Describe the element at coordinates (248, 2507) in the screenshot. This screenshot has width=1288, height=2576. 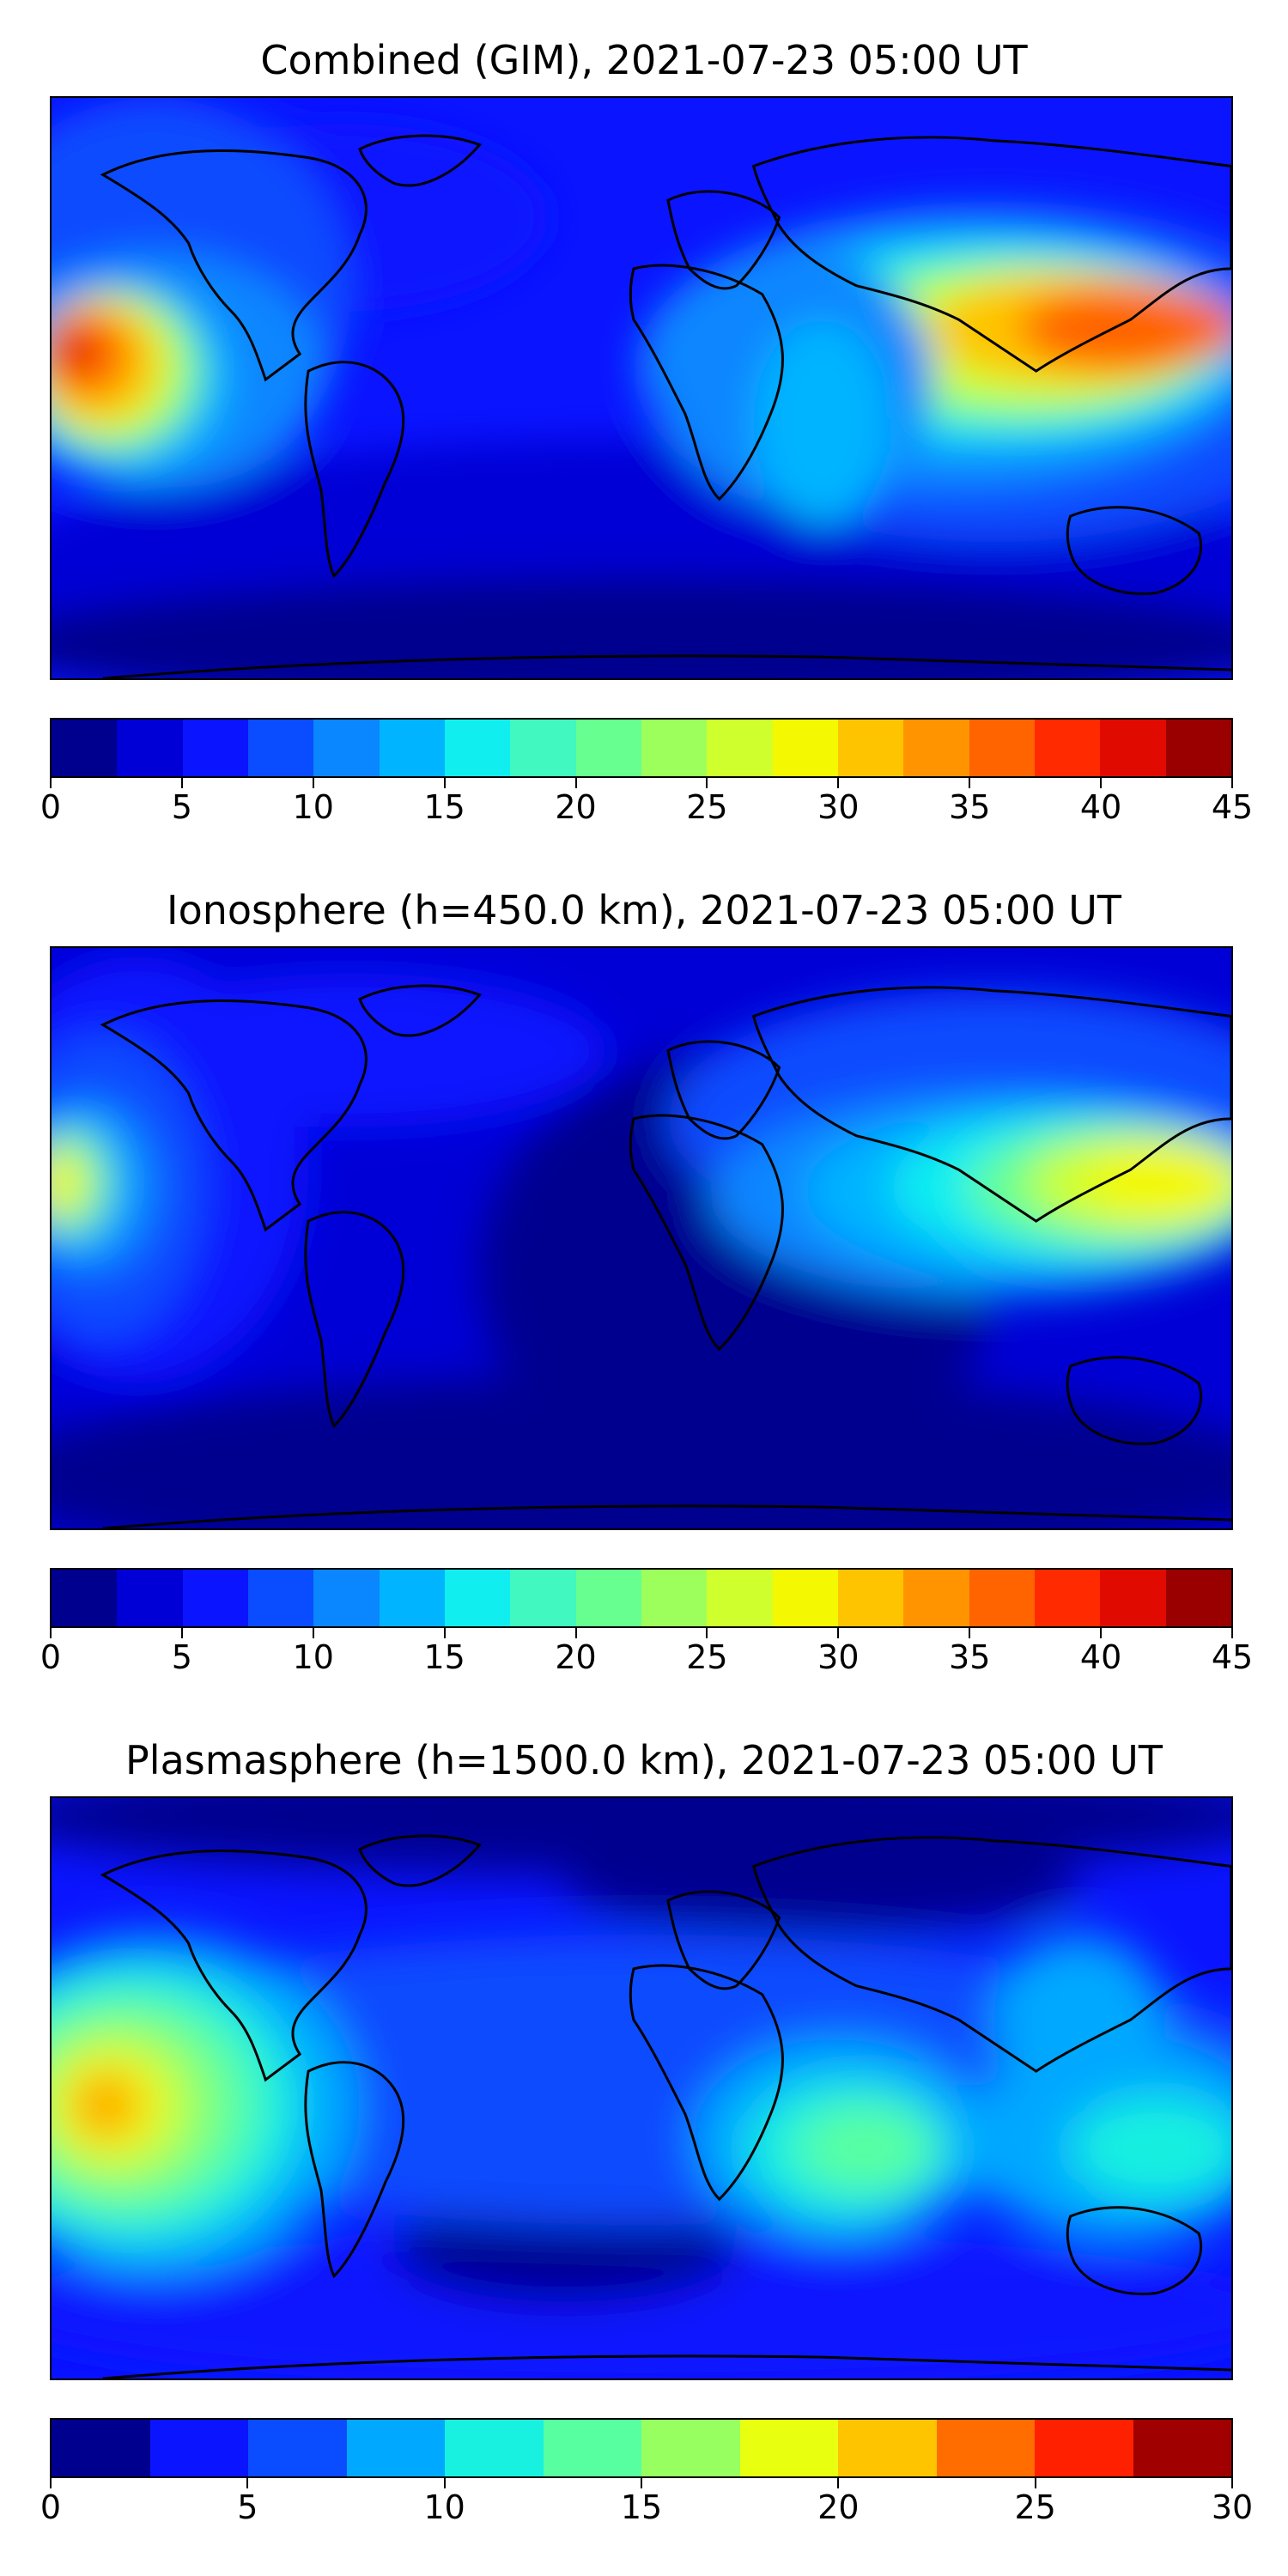
I see `colorbar-tick-label: 5` at that location.